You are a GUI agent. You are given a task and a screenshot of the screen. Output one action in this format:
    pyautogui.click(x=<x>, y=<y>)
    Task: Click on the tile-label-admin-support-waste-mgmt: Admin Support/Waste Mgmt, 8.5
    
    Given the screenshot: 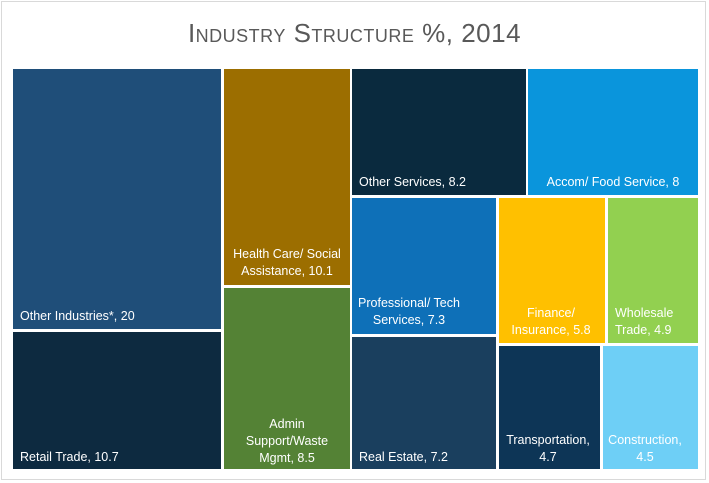 What is the action you would take?
    pyautogui.click(x=287, y=441)
    